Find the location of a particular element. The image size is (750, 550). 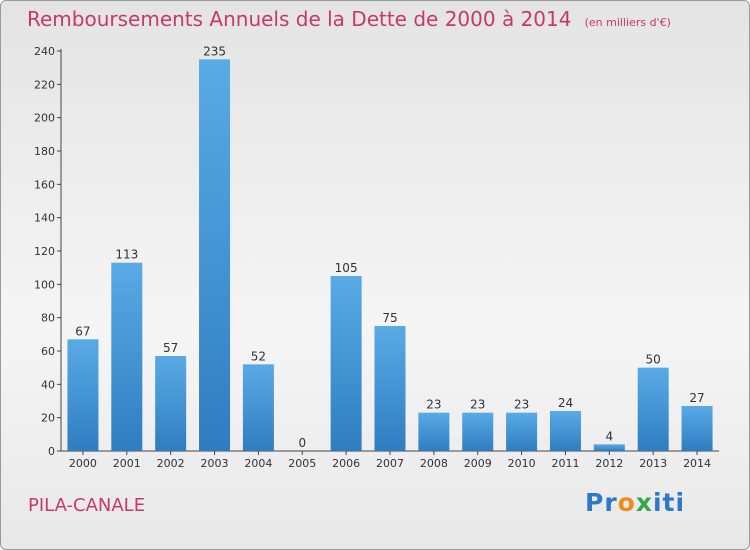

logo-part-2: o is located at coordinates (626, 502).